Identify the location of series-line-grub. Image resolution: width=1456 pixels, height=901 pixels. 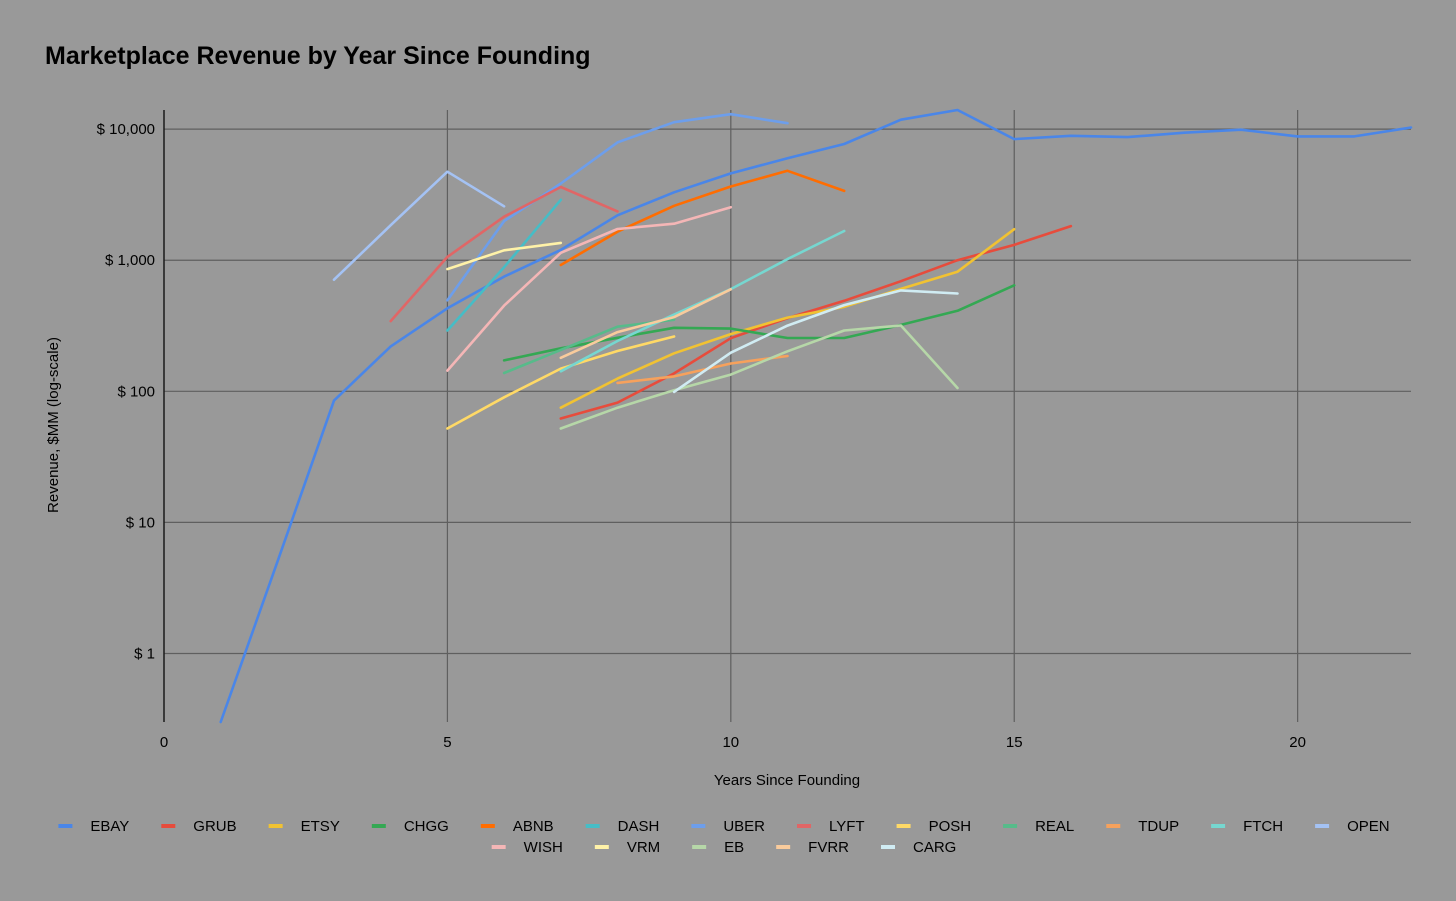
(816, 322).